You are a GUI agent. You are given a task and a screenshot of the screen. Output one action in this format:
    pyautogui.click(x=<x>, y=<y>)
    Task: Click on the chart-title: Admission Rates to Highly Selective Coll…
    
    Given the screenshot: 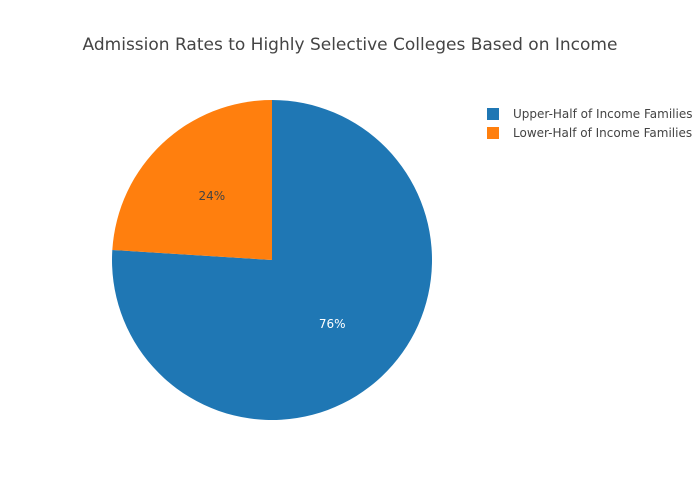 What is the action you would take?
    pyautogui.click(x=350, y=45)
    